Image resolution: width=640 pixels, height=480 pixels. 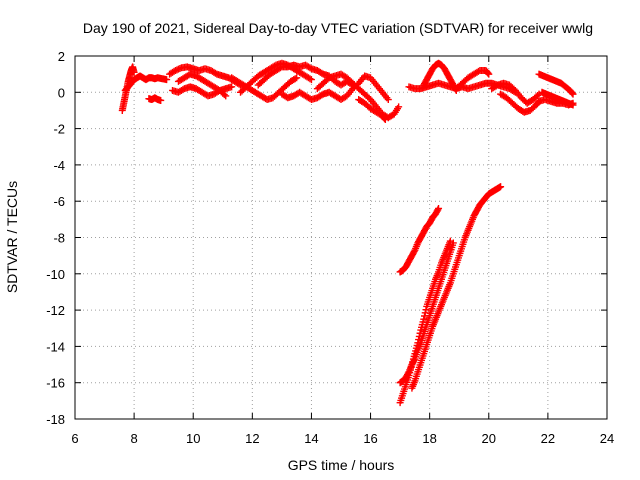 I want to click on x-axis-label: GPS time / hours, so click(x=341, y=465).